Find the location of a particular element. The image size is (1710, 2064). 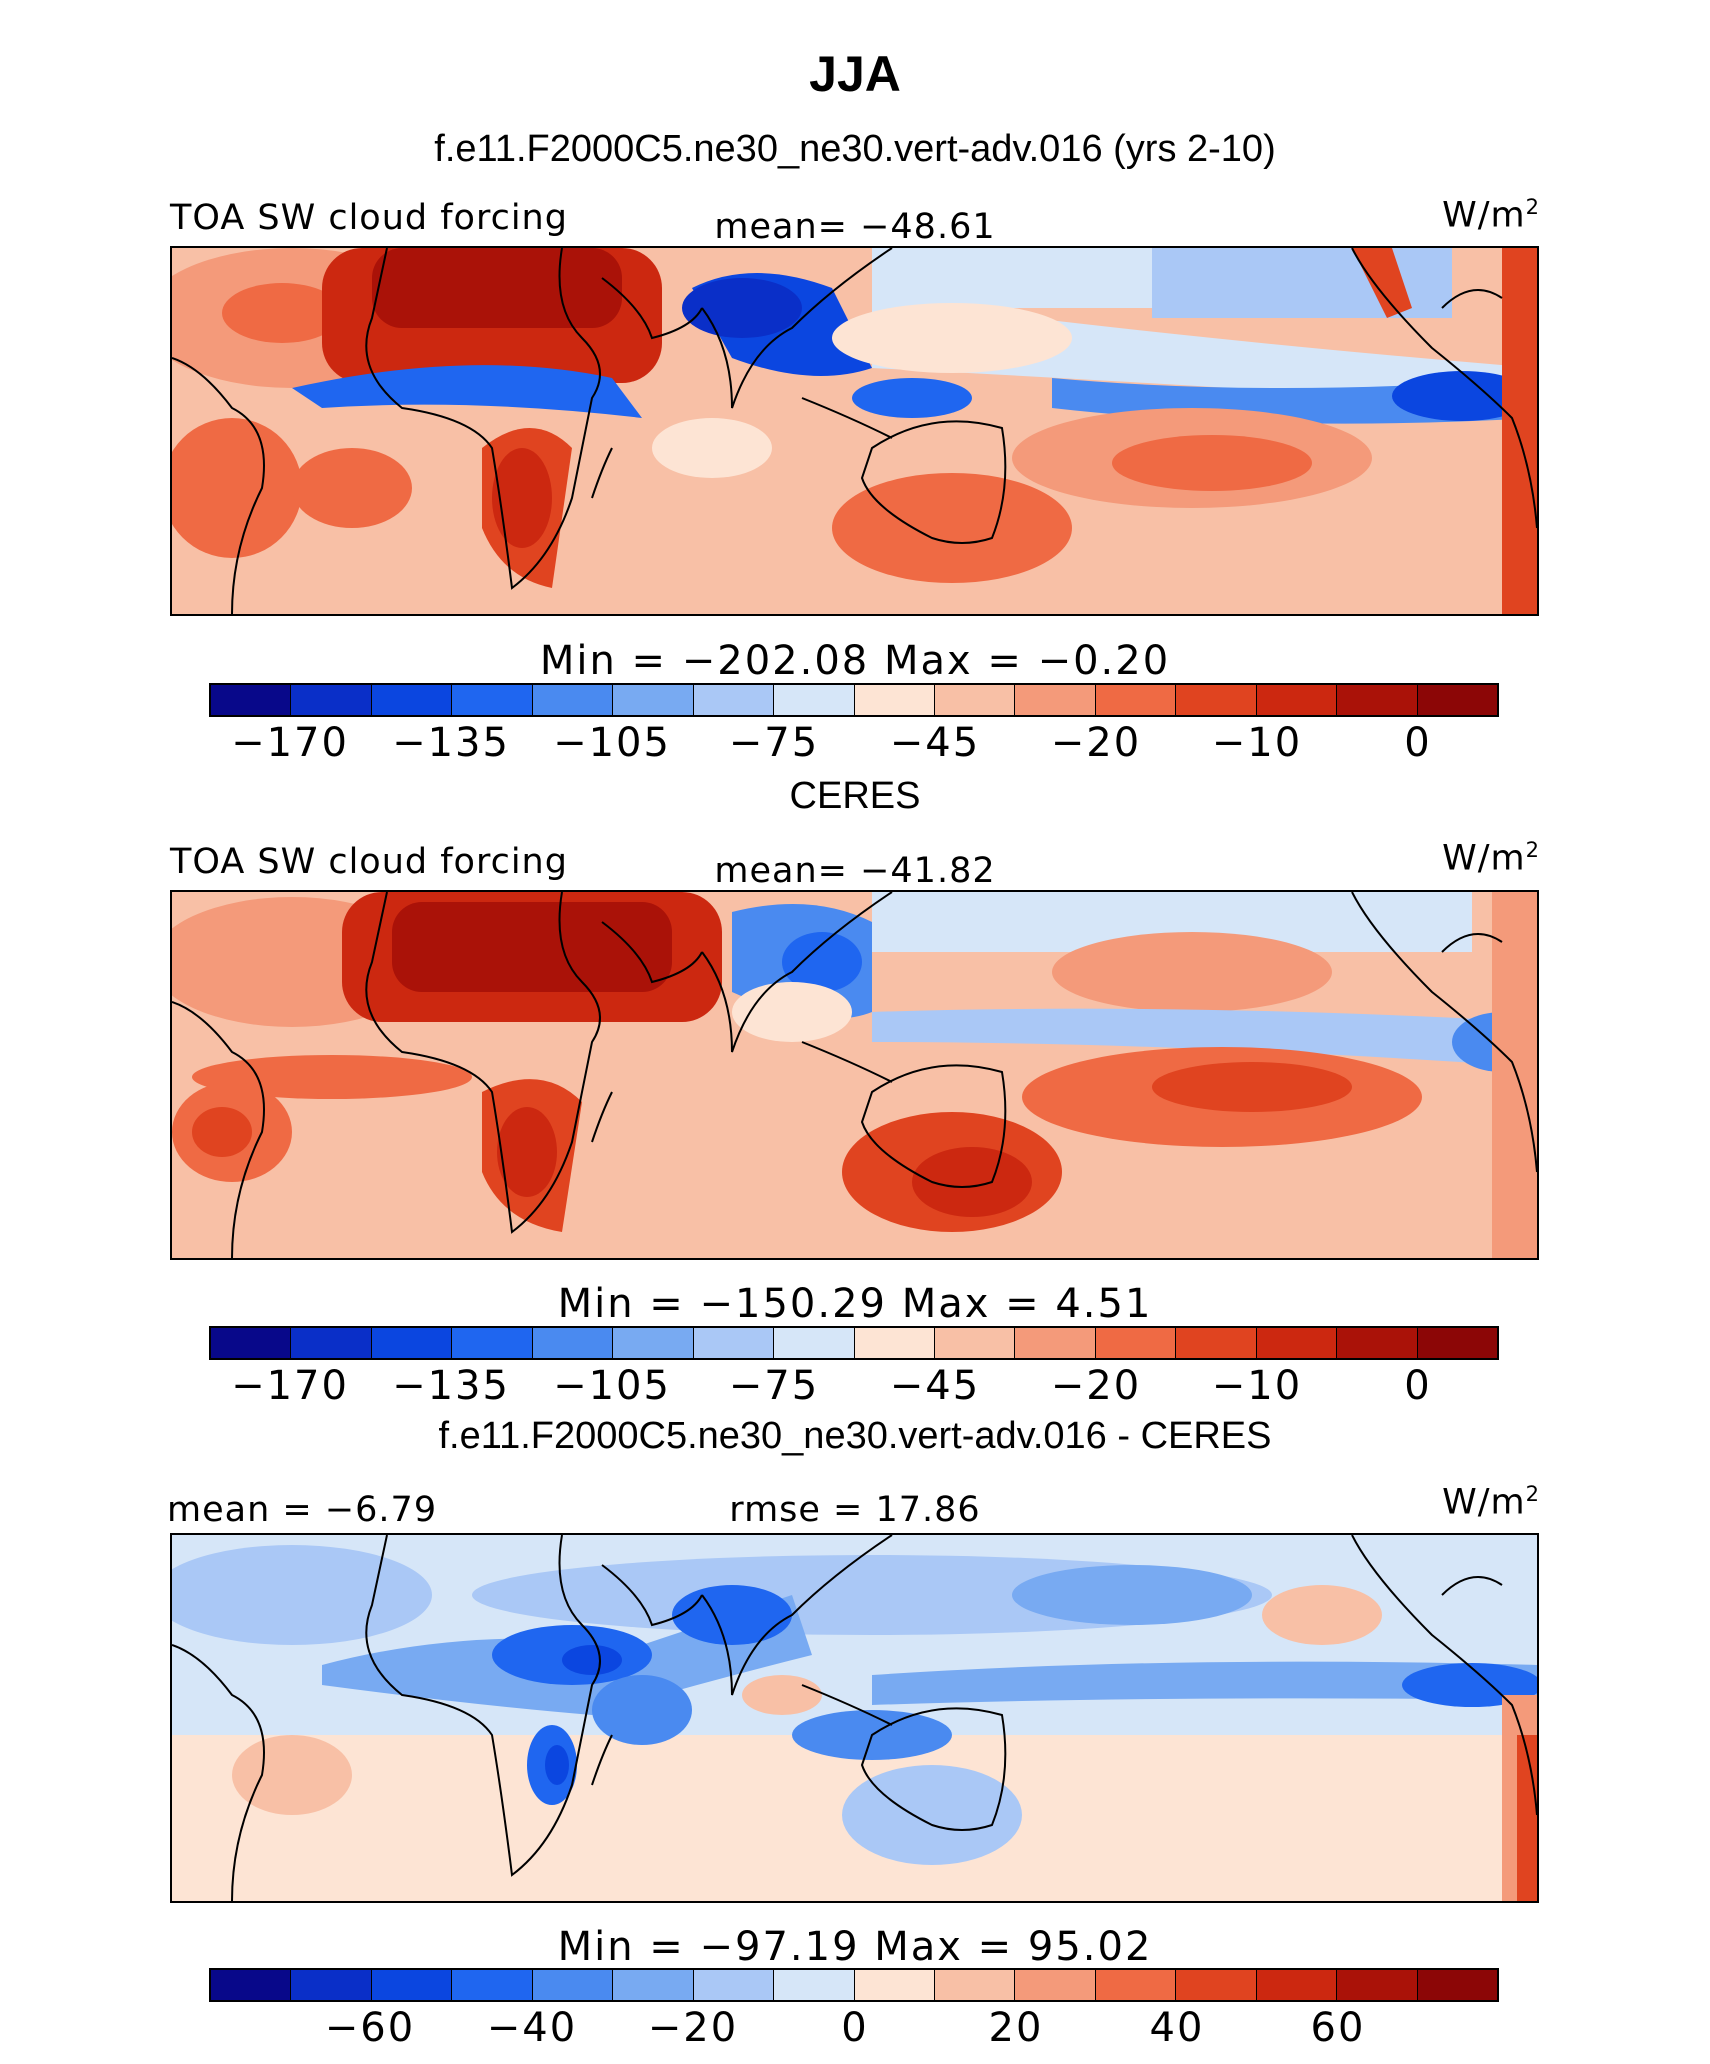

panel-3-tick: 0 is located at coordinates (855, 2028).